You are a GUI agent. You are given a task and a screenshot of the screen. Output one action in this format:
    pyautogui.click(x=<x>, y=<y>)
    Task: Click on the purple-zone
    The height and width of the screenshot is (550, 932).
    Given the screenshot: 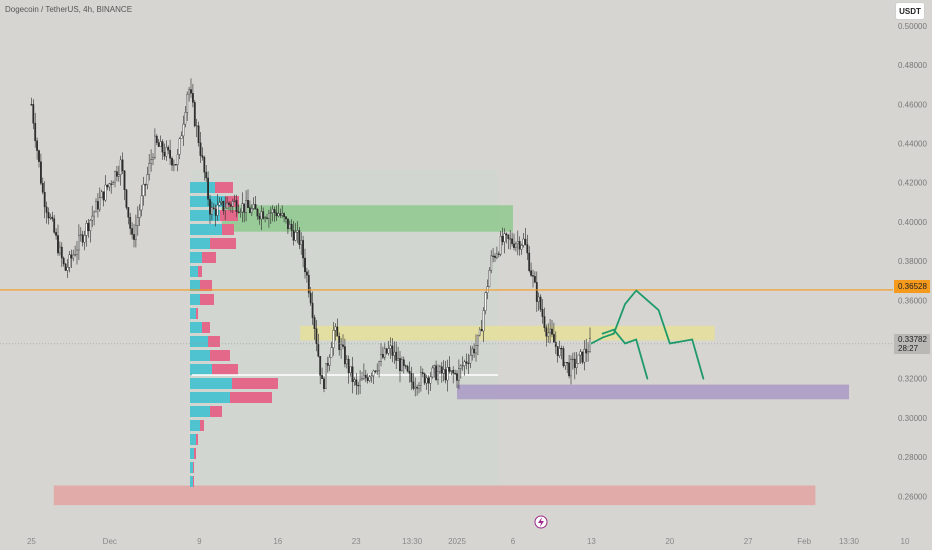 What is the action you would take?
    pyautogui.click(x=653, y=392)
    